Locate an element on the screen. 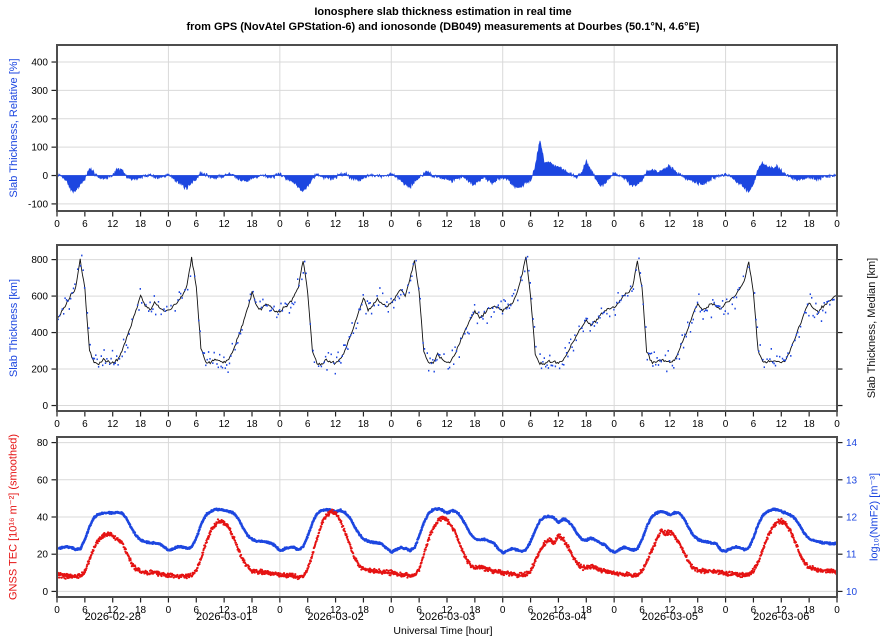 The height and width of the screenshot is (640, 886). relative-slab-series-group is located at coordinates (447, 167).